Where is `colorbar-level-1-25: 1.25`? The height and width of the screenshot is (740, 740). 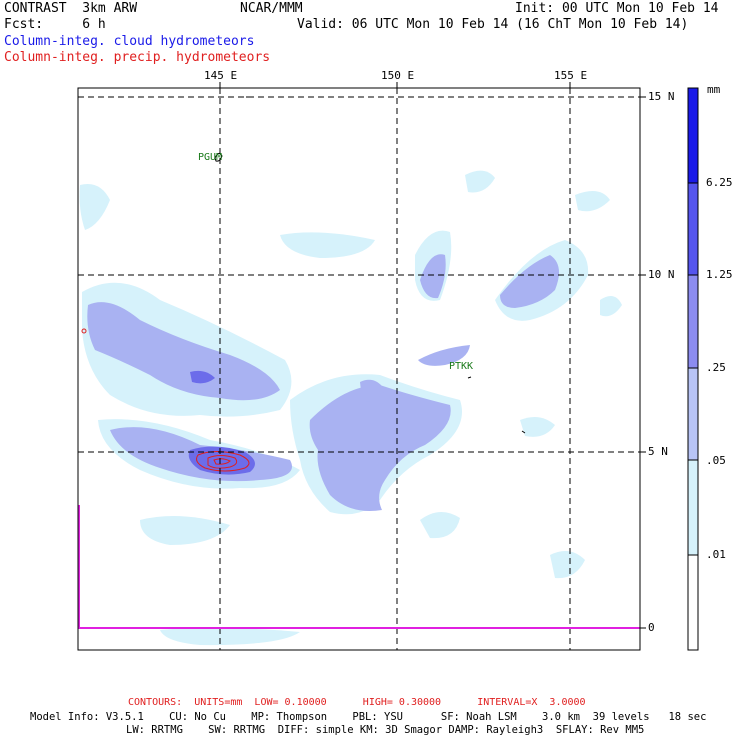 colorbar-level-1-25: 1.25 is located at coordinates (719, 274).